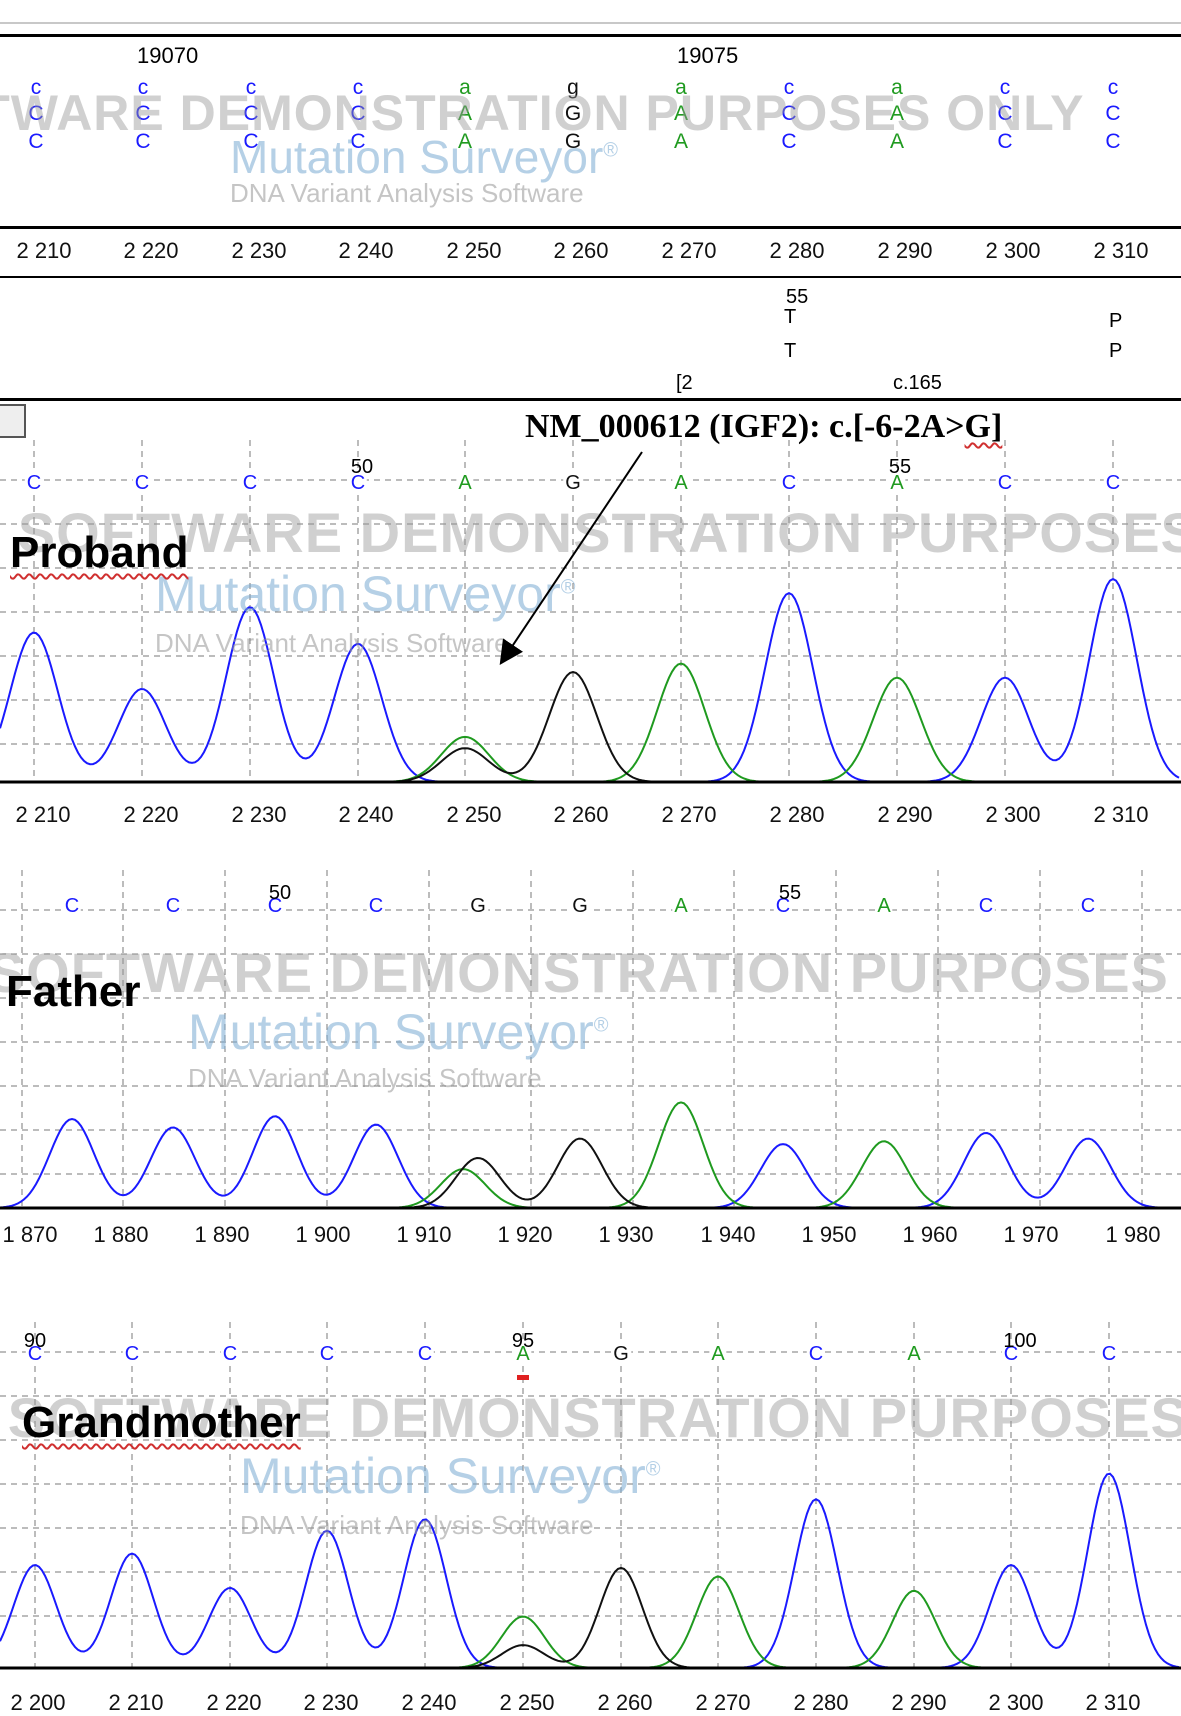  I want to click on axis-tick-label: 2 220, so click(234, 1702).